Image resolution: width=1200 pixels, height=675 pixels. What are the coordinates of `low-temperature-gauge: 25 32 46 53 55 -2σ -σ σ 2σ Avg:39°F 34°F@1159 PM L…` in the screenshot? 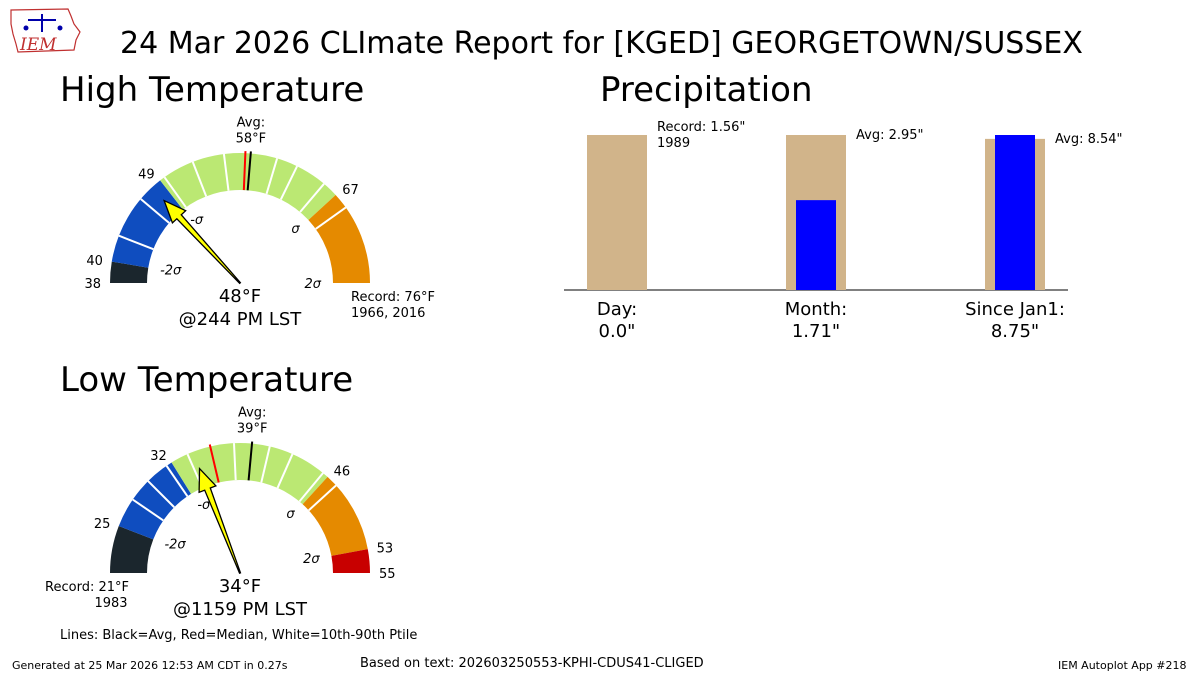 It's located at (220, 513).